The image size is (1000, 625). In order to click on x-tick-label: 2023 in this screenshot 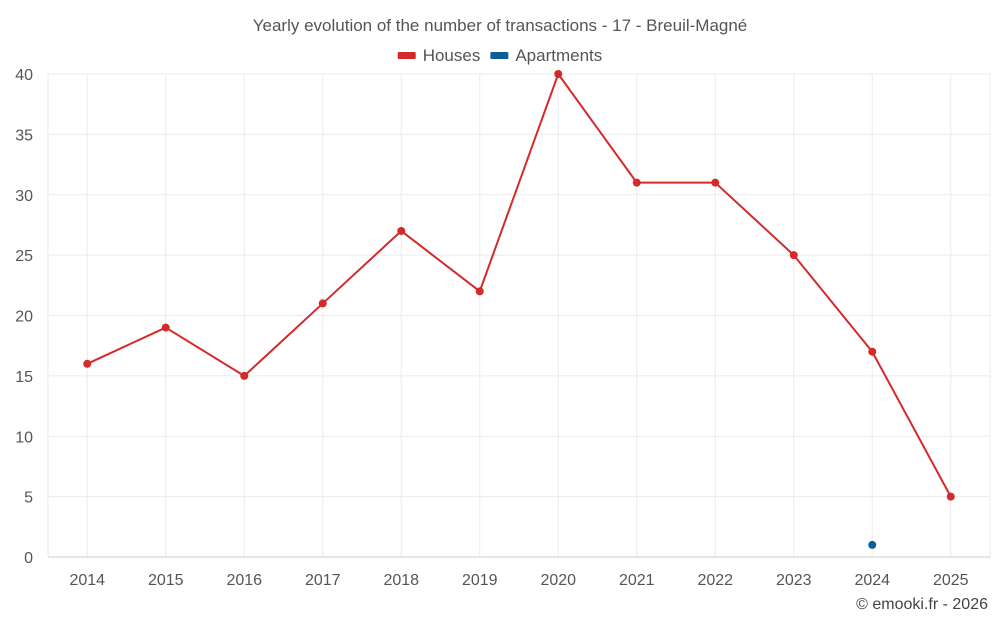, I will do `click(794, 580)`.